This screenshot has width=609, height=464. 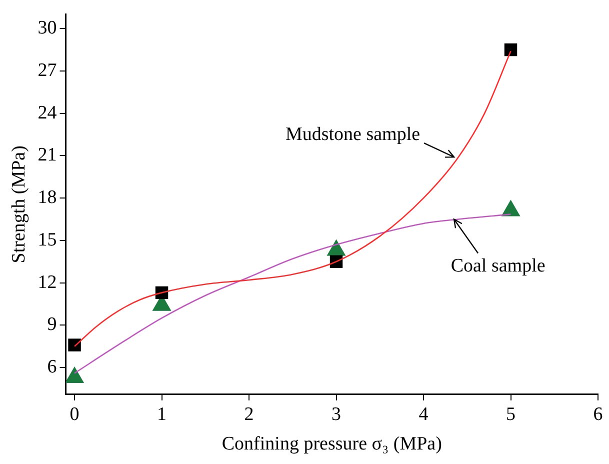 What do you see at coordinates (498, 266) in the screenshot?
I see `annotation: Coal sample` at bounding box center [498, 266].